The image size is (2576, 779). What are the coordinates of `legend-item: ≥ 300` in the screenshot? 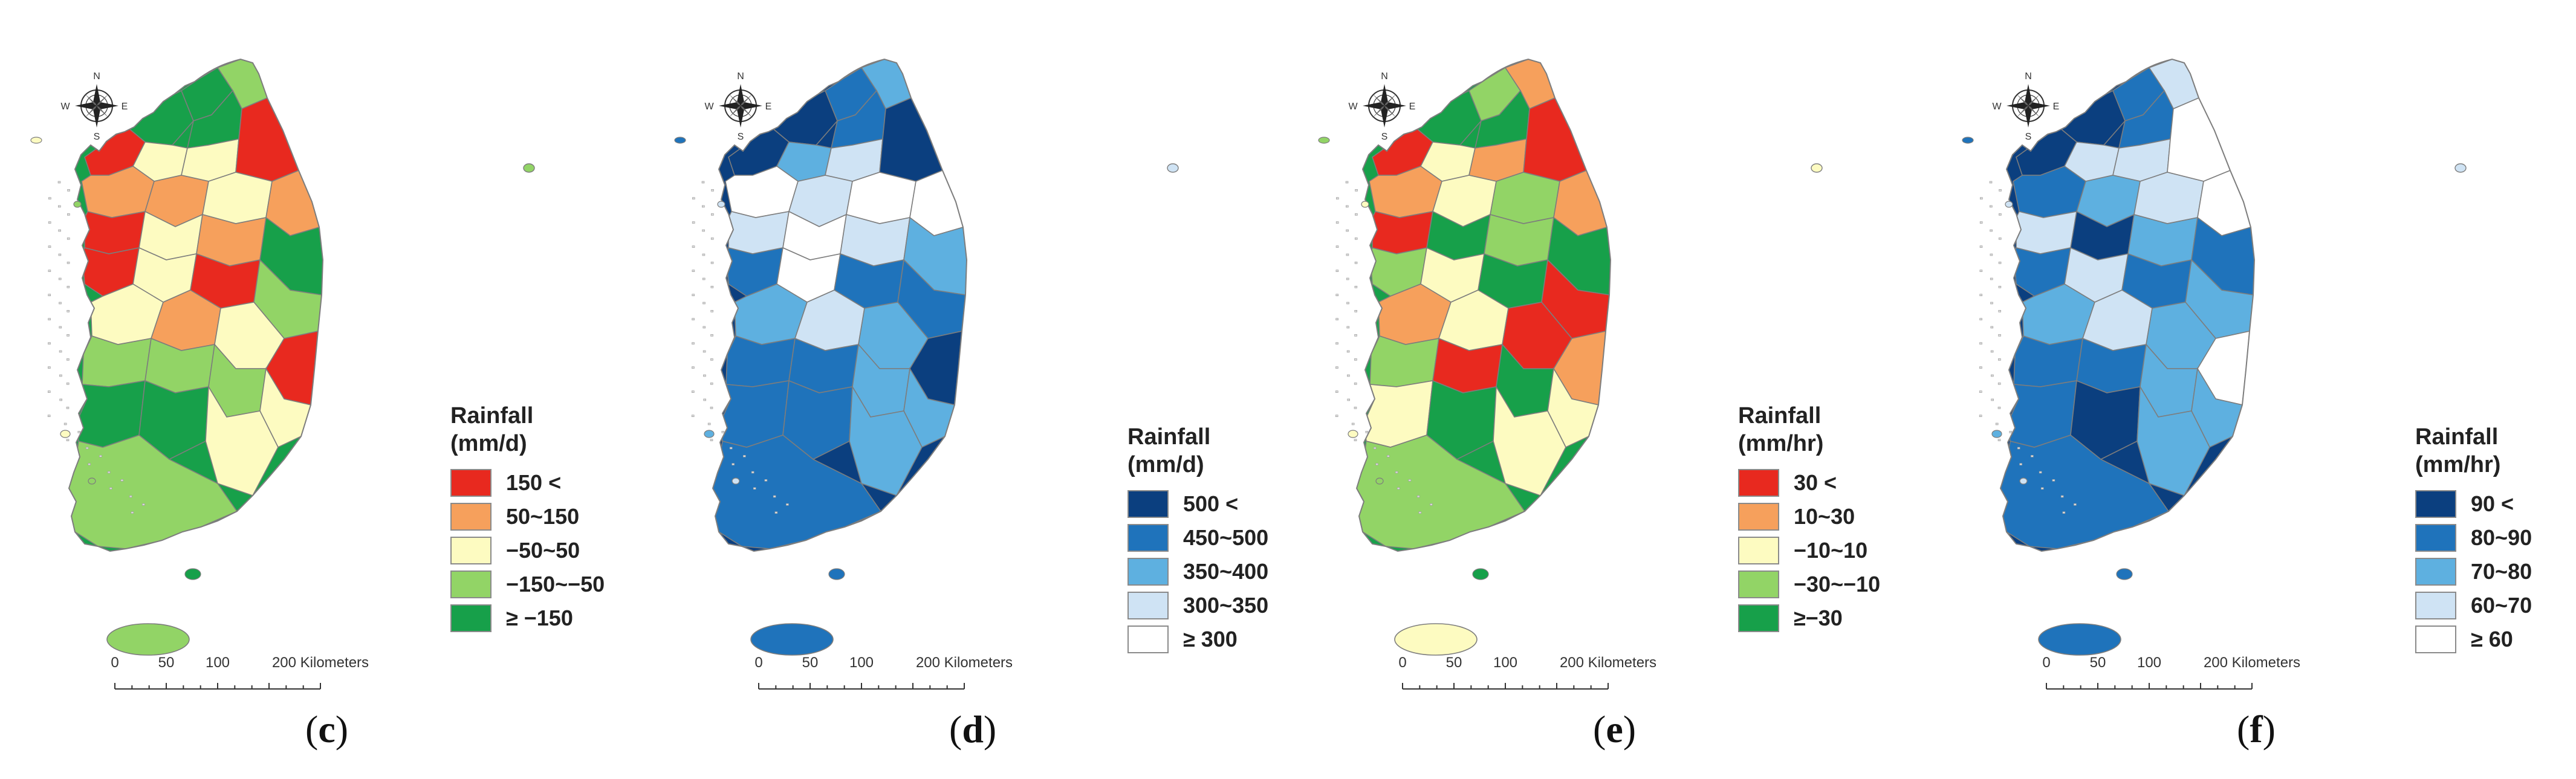 It's located at (1197, 639).